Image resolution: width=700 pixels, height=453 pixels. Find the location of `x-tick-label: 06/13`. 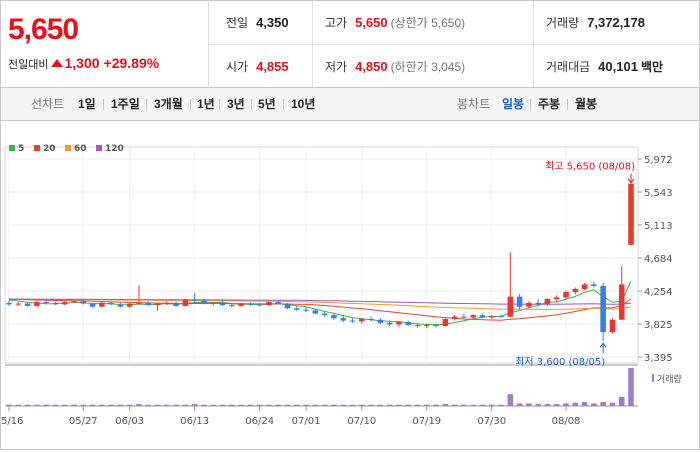

x-tick-label: 06/13 is located at coordinates (194, 421).